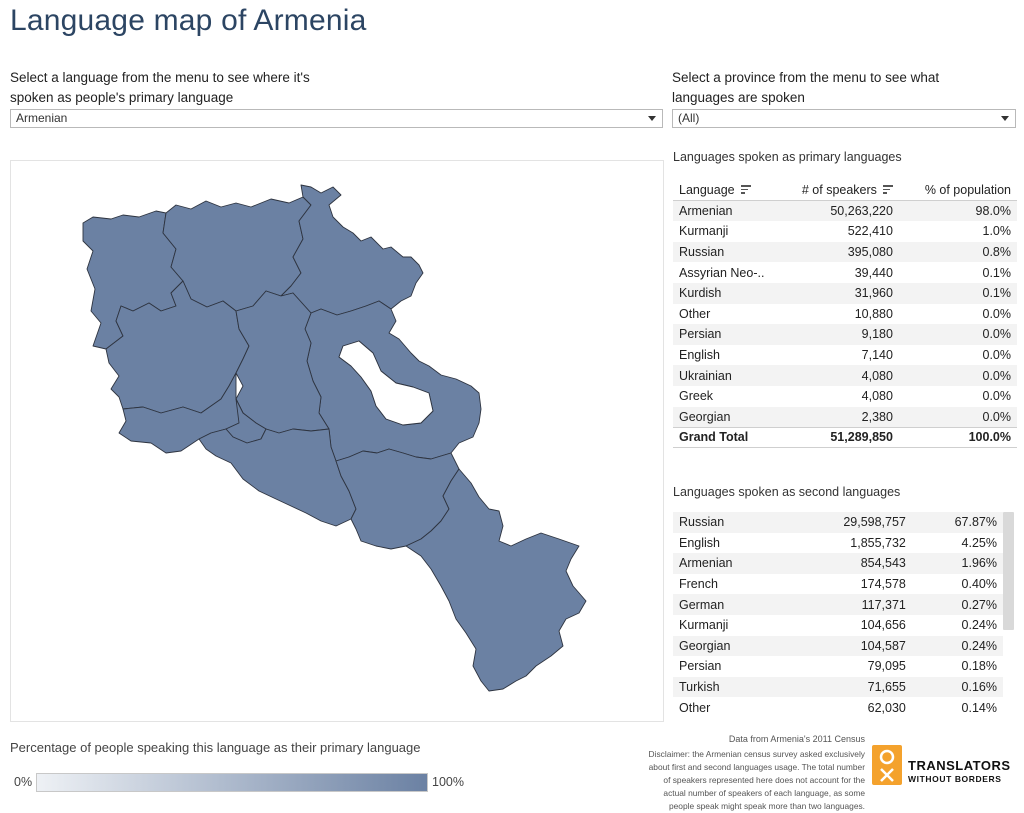  Describe the element at coordinates (23, 782) in the screenshot. I see `legend-min-label: 0%` at that location.